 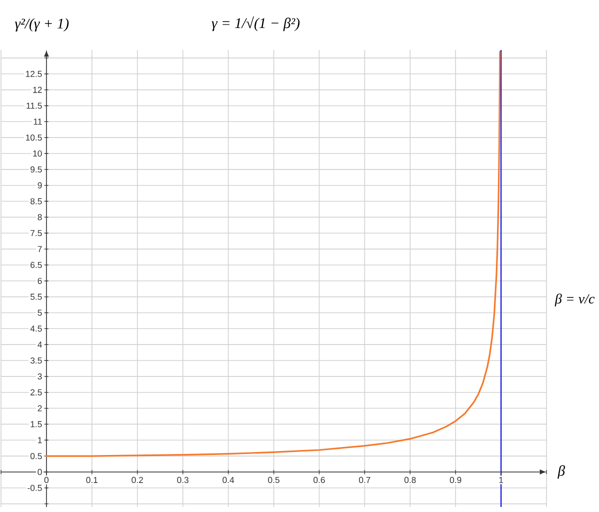 I want to click on y-tick-label: -0.5, so click(x=35, y=487).